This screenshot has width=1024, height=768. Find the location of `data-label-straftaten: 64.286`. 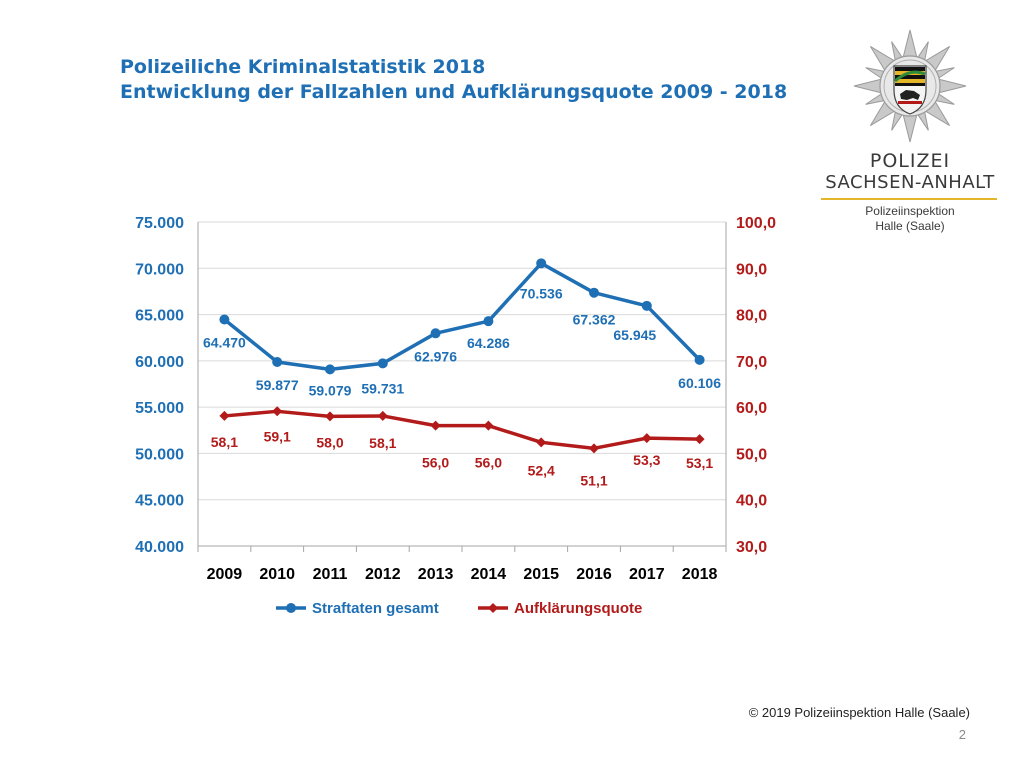

data-label-straftaten: 64.286 is located at coordinates (488, 343).